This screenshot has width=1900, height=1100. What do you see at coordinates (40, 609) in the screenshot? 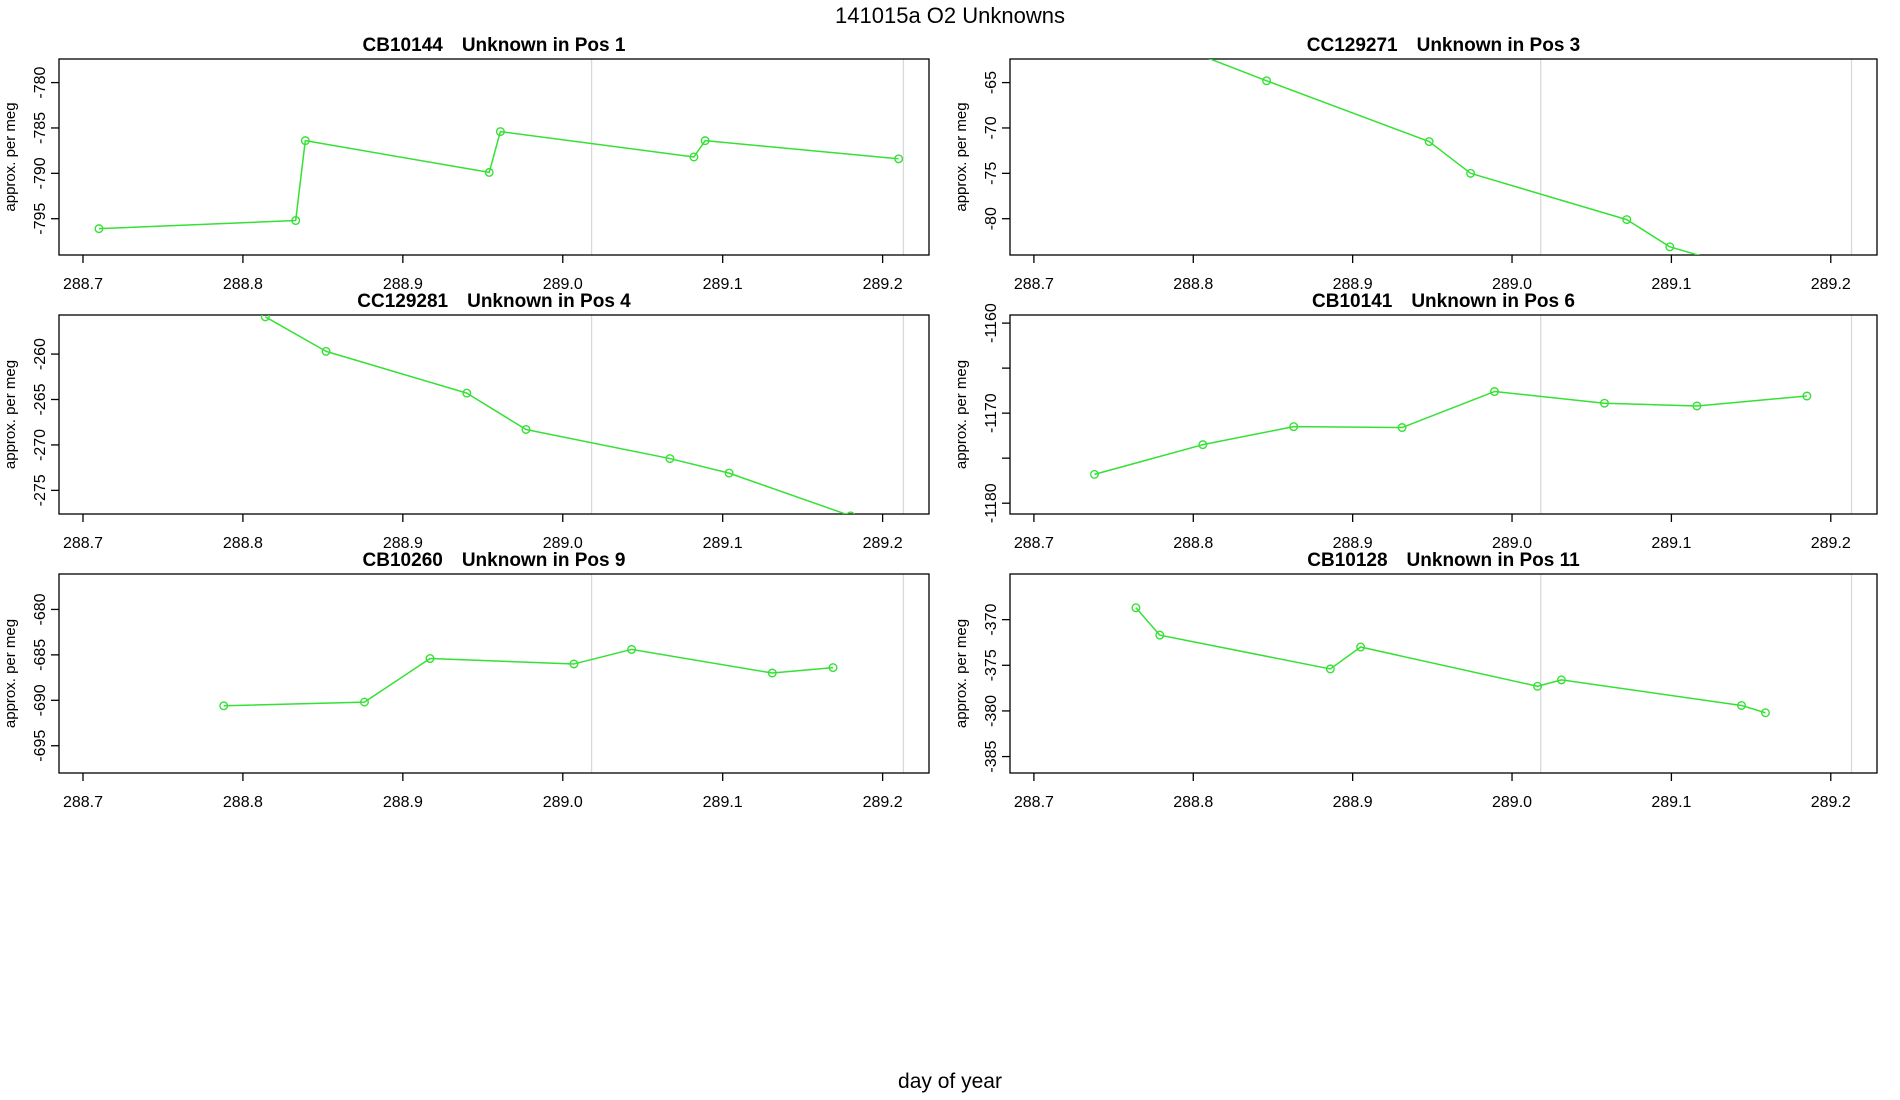
I see `y-tick-label: -680` at bounding box center [40, 609].